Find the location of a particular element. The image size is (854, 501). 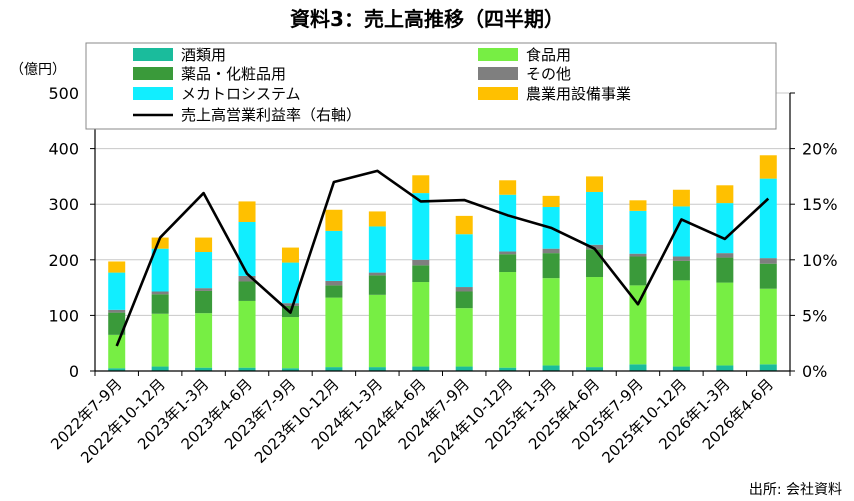

y2-tick-label: 20% is located at coordinates (820, 149).